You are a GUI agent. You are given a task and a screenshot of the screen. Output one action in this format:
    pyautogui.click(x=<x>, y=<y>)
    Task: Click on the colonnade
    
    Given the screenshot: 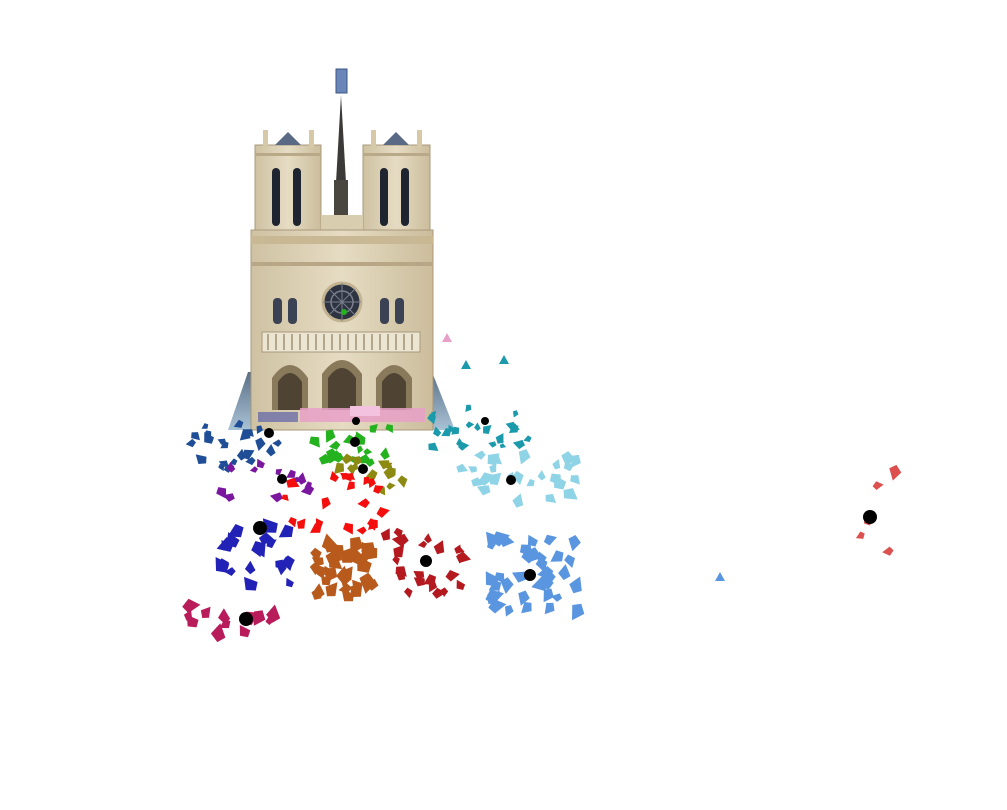 What is the action you would take?
    pyautogui.click(x=341, y=342)
    